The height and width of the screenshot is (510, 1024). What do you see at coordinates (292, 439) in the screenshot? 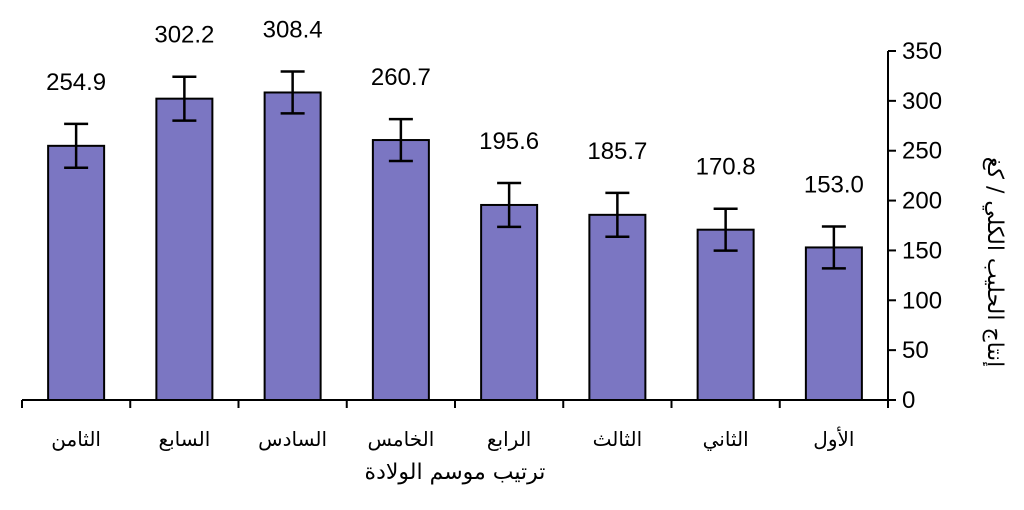
I see `x-tick-label: السادس` at bounding box center [292, 439].